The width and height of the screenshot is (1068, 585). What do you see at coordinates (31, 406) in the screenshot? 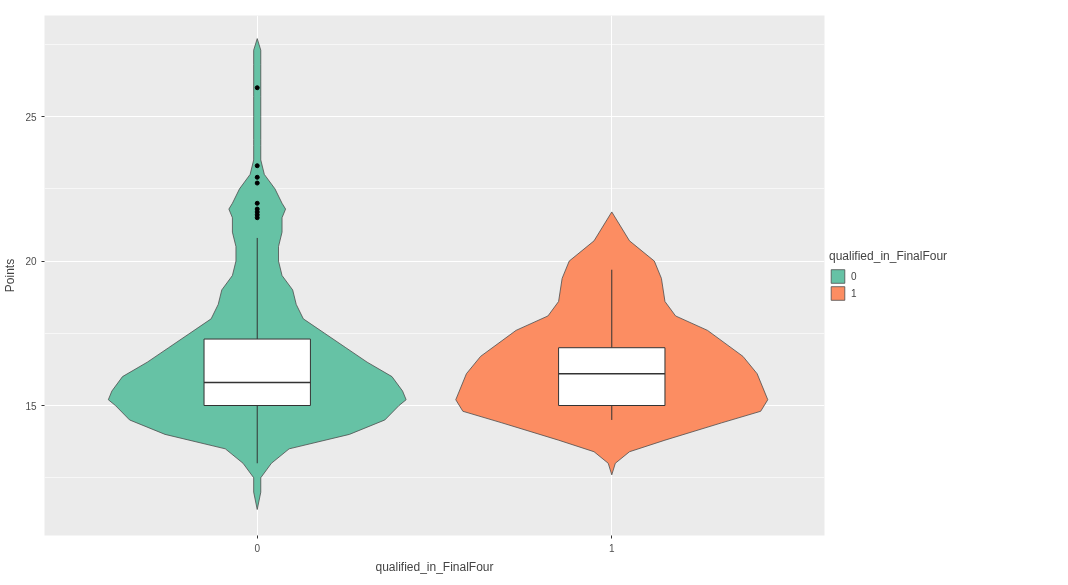
I see `y-tick-label: 15` at bounding box center [31, 406].